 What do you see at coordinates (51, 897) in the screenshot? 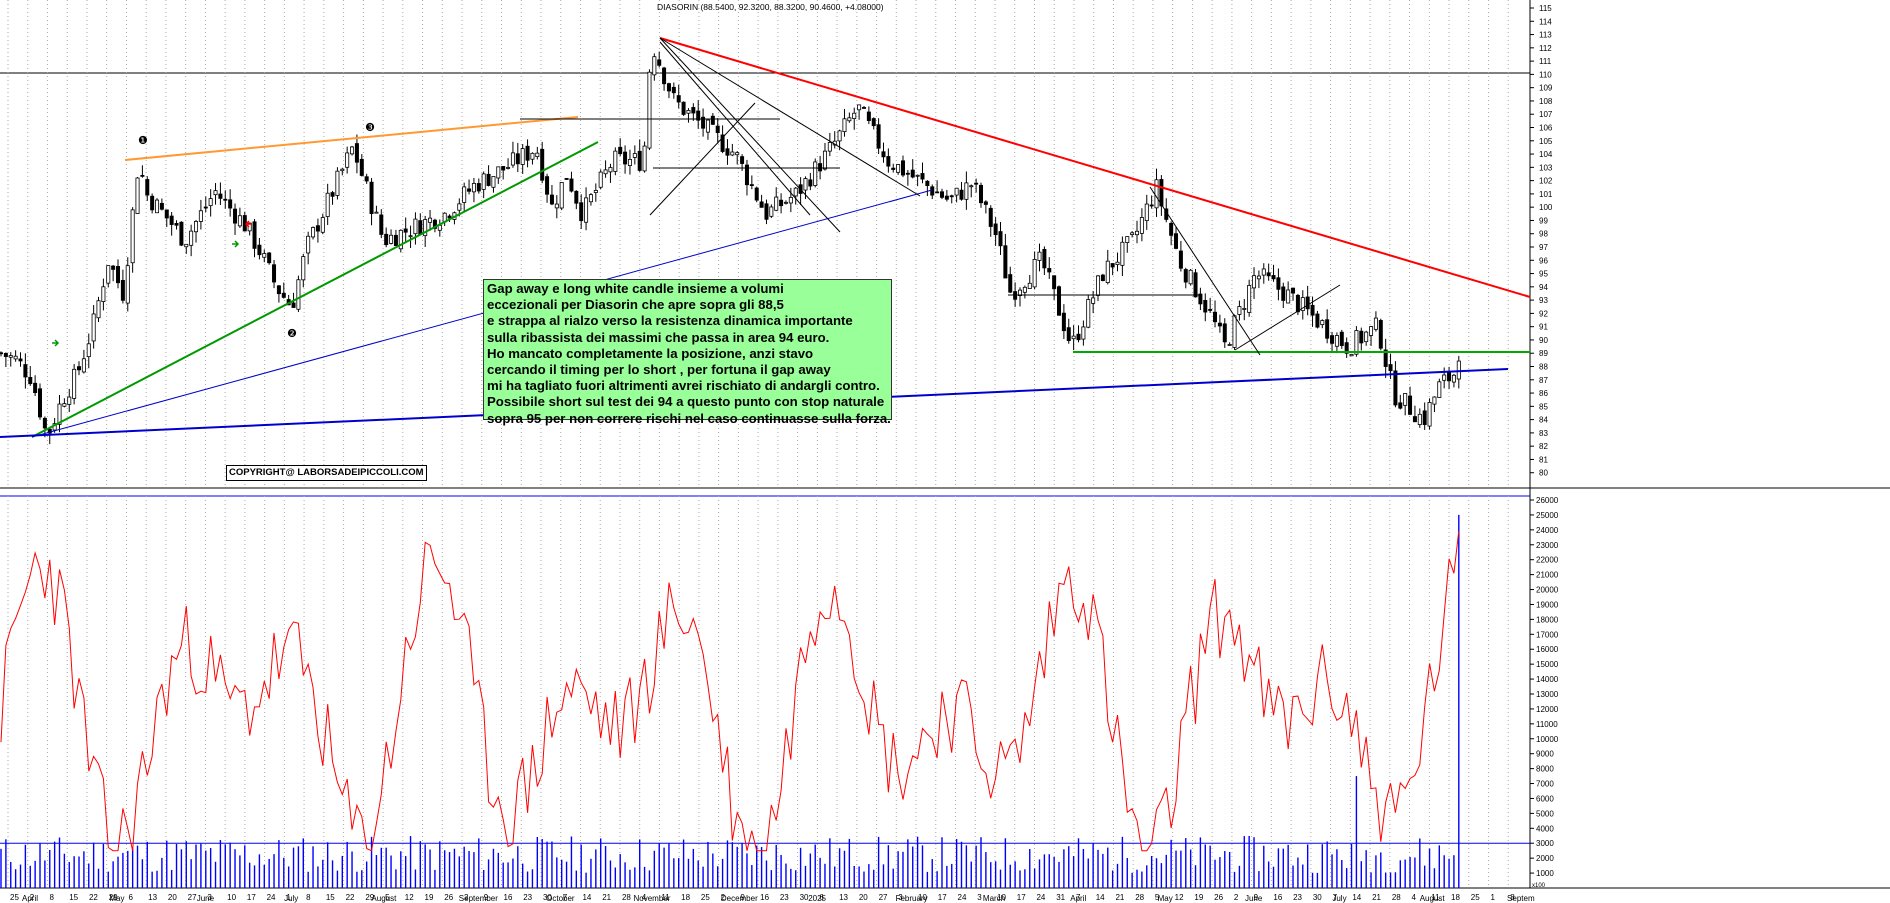
I see `x-day-tick-label: 8` at bounding box center [51, 897].